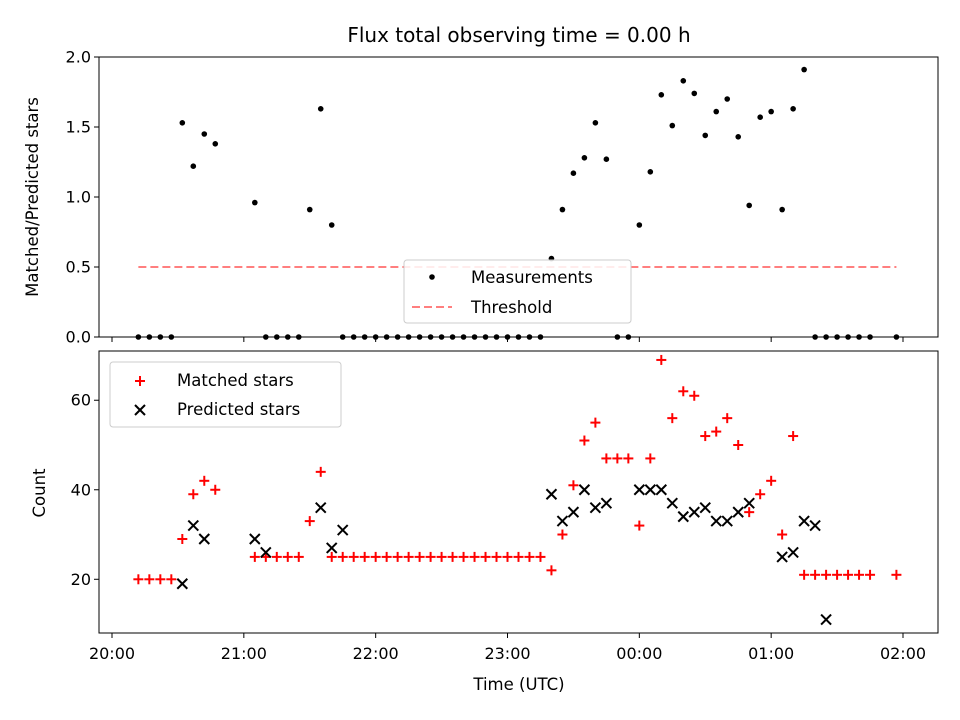 The image size is (960, 720). What do you see at coordinates (432, 277) in the screenshot?
I see `legend-measurements-marker` at bounding box center [432, 277].